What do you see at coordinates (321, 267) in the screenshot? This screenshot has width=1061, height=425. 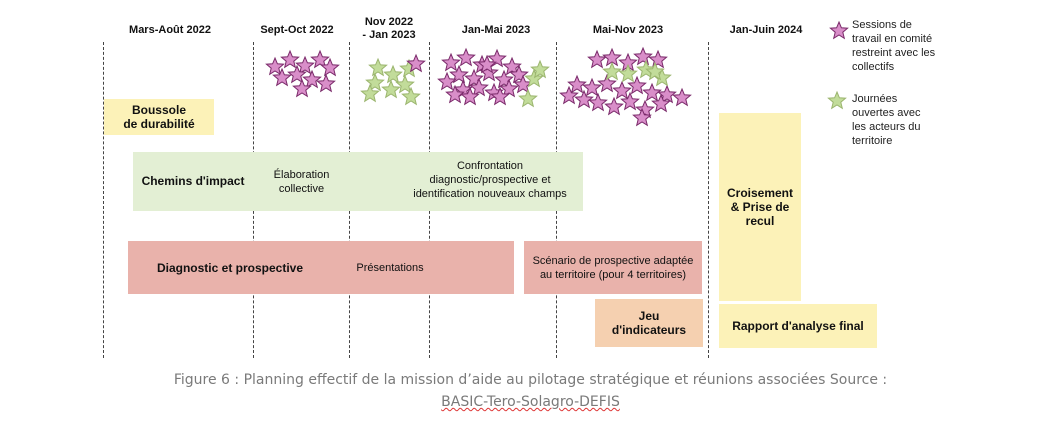 I see `diagnostic-bar` at bounding box center [321, 267].